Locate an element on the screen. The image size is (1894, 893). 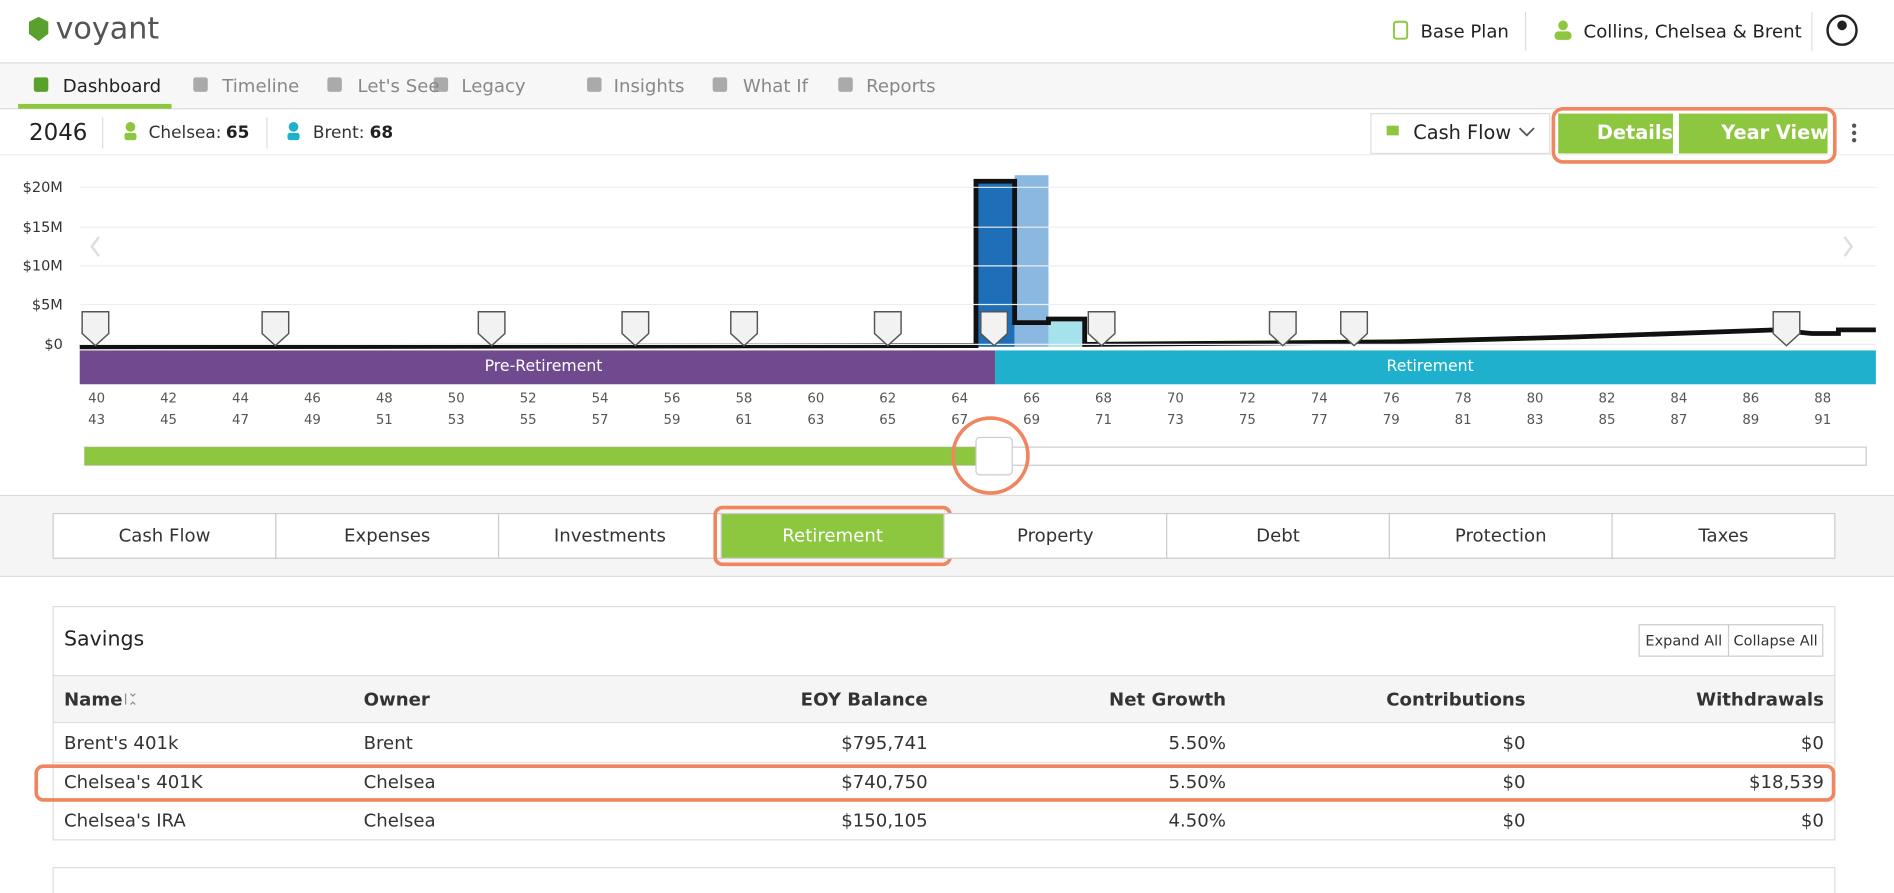
age-label: 79 is located at coordinates (1391, 420).